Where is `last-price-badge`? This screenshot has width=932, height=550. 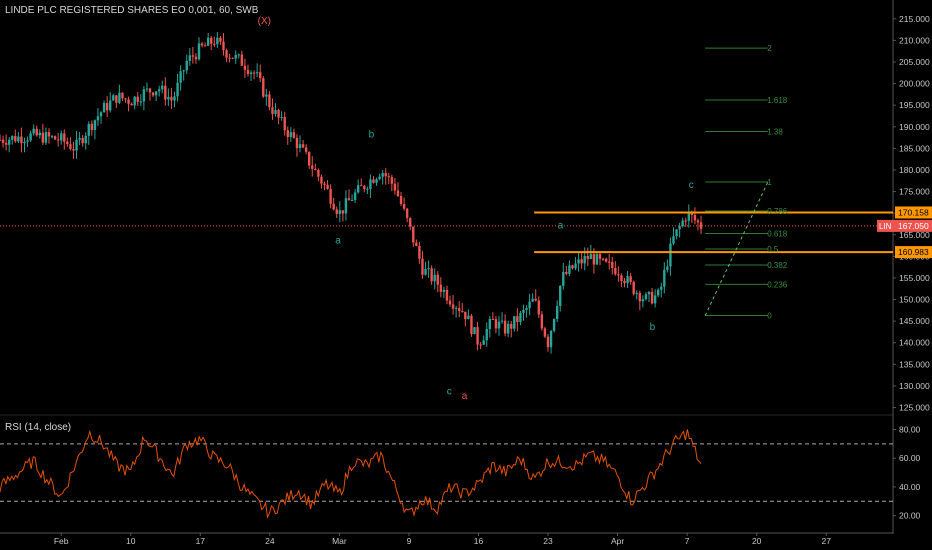 last-price-badge is located at coordinates (904, 225).